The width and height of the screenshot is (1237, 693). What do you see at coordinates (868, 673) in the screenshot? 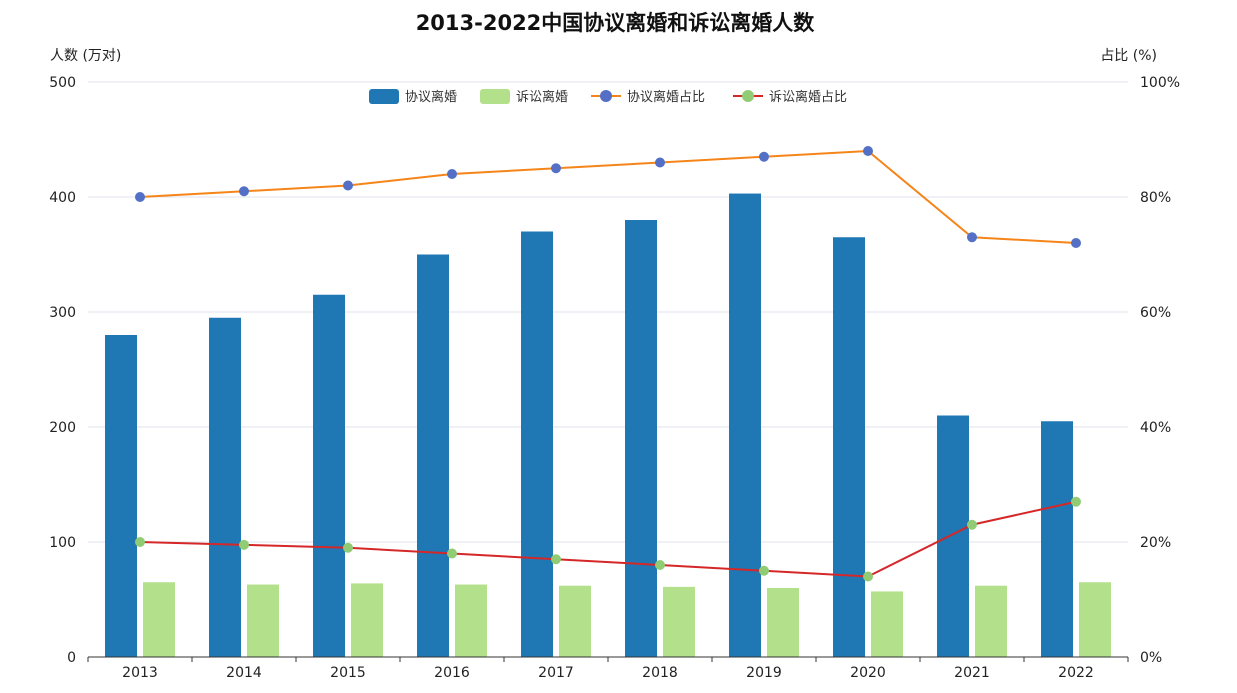
I see `x-tick-label: 2020` at bounding box center [868, 673].